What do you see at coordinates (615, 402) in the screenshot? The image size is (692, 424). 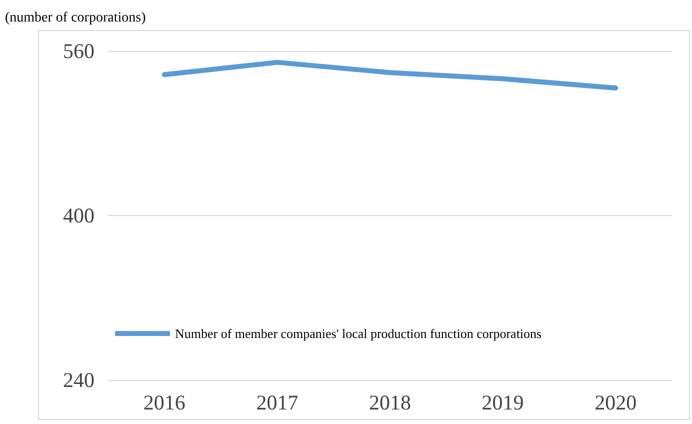 I see `x-tick-label: 2020` at bounding box center [615, 402].